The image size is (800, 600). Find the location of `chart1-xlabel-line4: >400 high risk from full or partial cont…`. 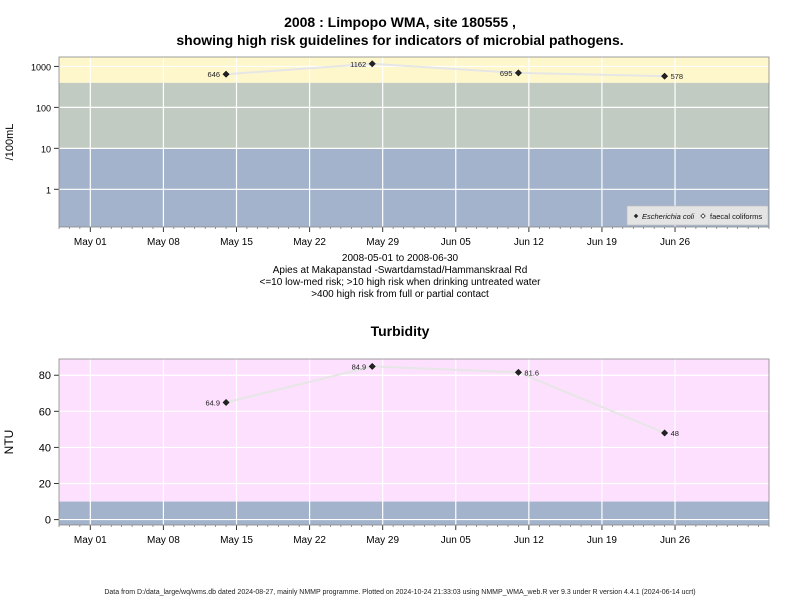

chart1-xlabel-line4: >400 high risk from full or partial cont… is located at coordinates (400, 294).